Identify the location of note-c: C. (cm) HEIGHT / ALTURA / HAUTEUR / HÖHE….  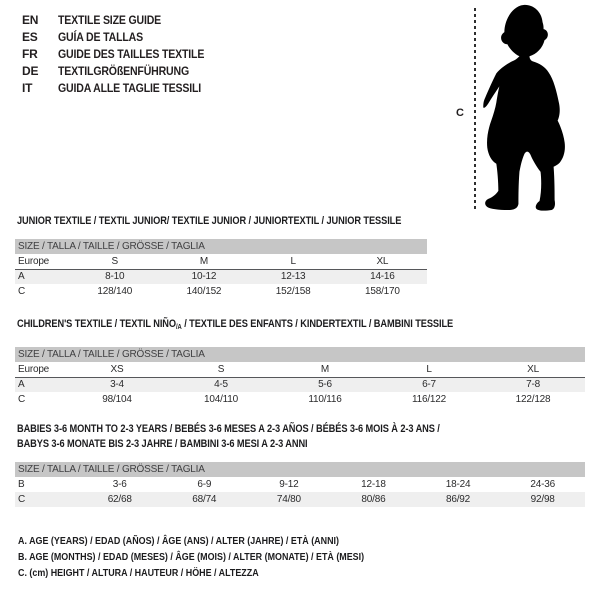
(138, 573).